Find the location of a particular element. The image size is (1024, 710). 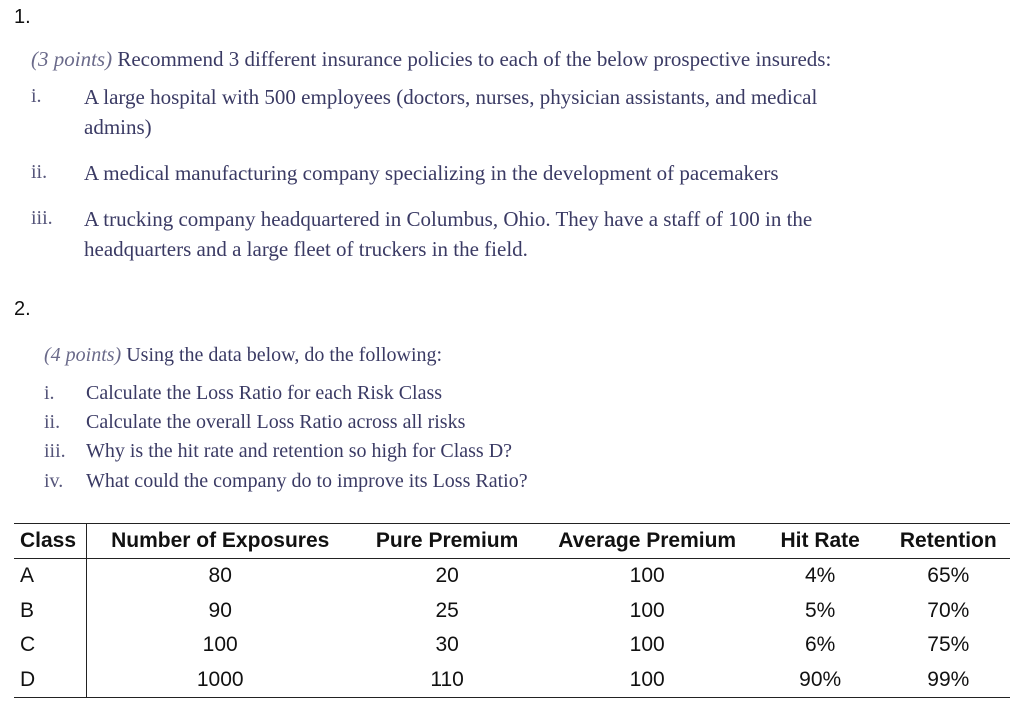

question-1-item-1-line-2: admins) is located at coordinates (118, 127).